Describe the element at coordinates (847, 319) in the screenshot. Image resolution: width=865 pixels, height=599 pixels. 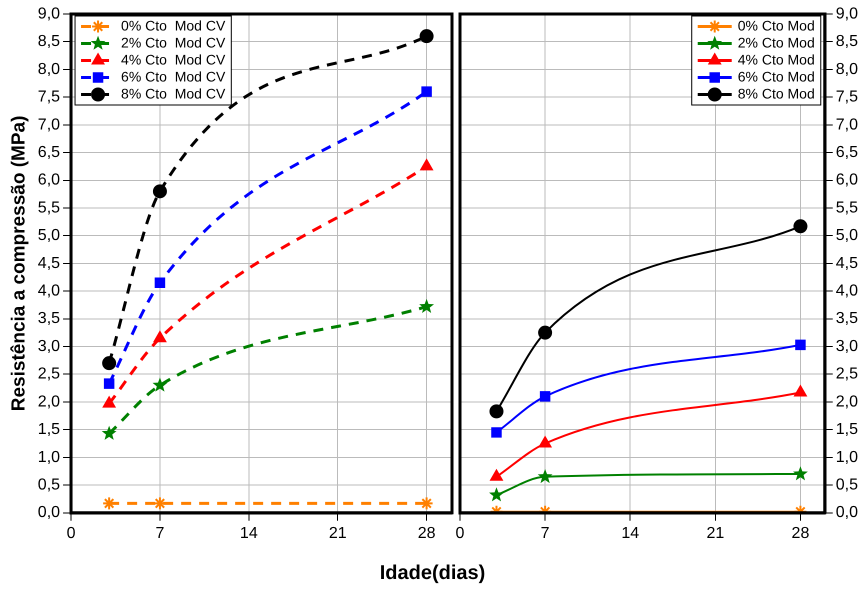
I see `y2-tick-label: 3,5` at that location.